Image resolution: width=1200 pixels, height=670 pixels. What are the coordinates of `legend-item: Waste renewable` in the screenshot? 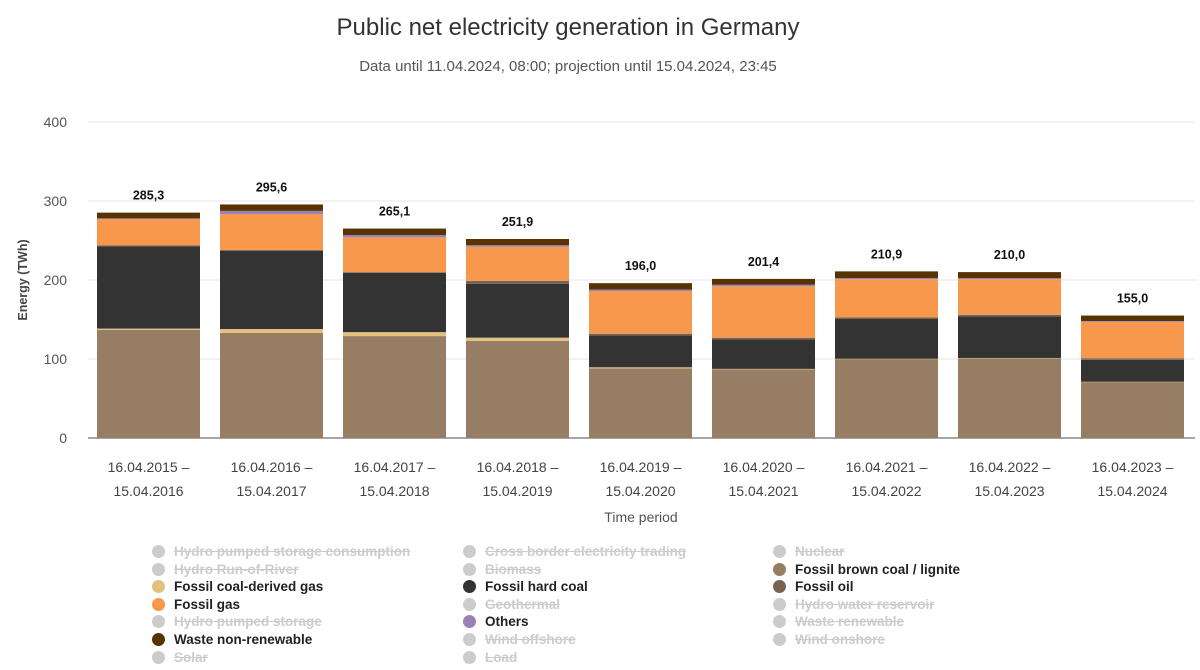 It's located at (838, 621).